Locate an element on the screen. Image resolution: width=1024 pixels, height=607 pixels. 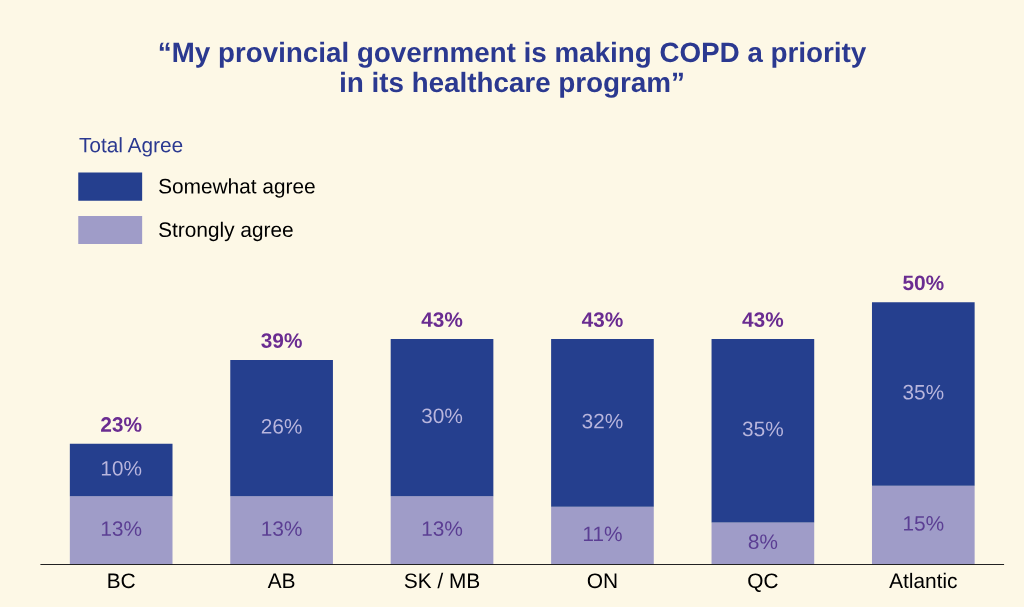
x-tick-label: BC is located at coordinates (121, 581).